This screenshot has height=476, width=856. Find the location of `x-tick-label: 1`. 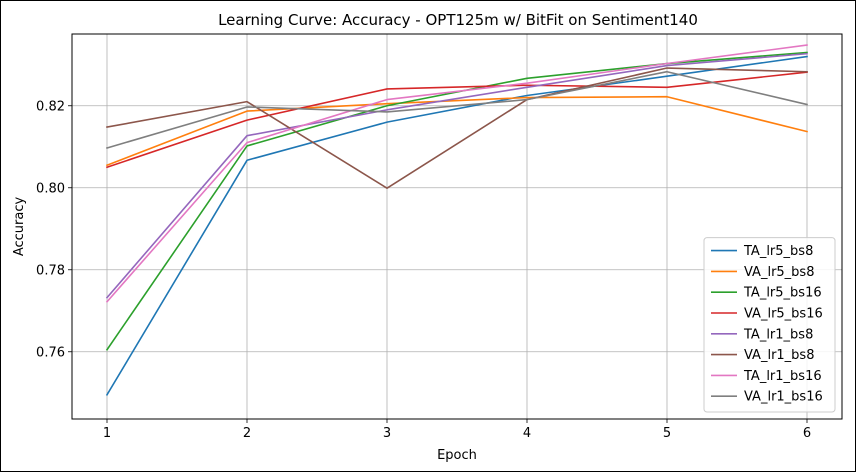

x-tick-label: 1 is located at coordinates (107, 433).